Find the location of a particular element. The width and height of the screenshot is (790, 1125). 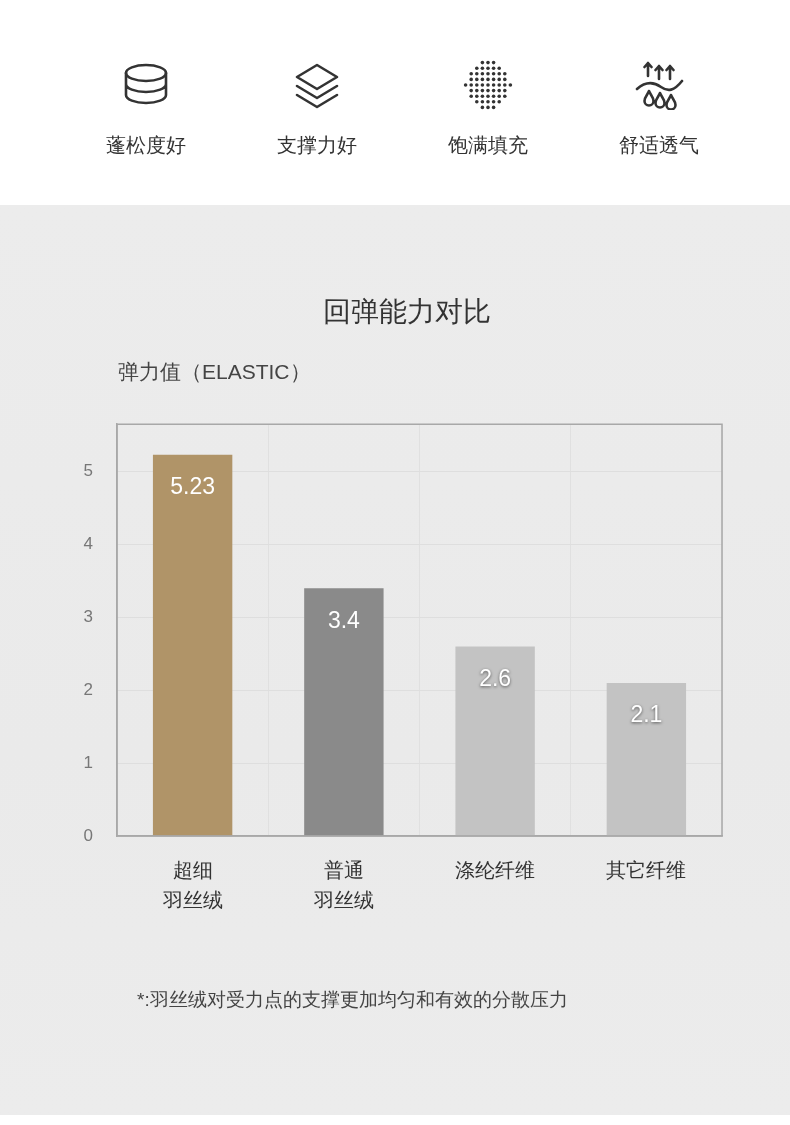

y-tick-label: 4 is located at coordinates (88, 544).